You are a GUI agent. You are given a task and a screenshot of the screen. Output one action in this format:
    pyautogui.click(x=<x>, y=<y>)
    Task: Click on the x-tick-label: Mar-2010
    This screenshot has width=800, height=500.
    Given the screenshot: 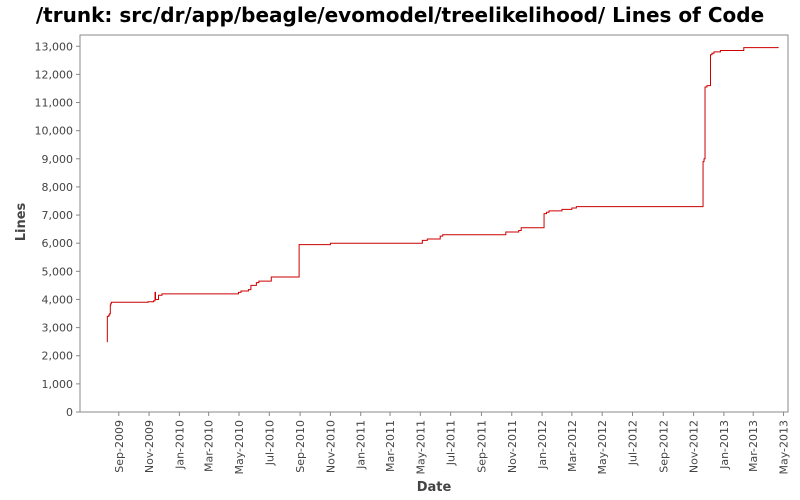 What is the action you would take?
    pyautogui.click(x=209, y=446)
    